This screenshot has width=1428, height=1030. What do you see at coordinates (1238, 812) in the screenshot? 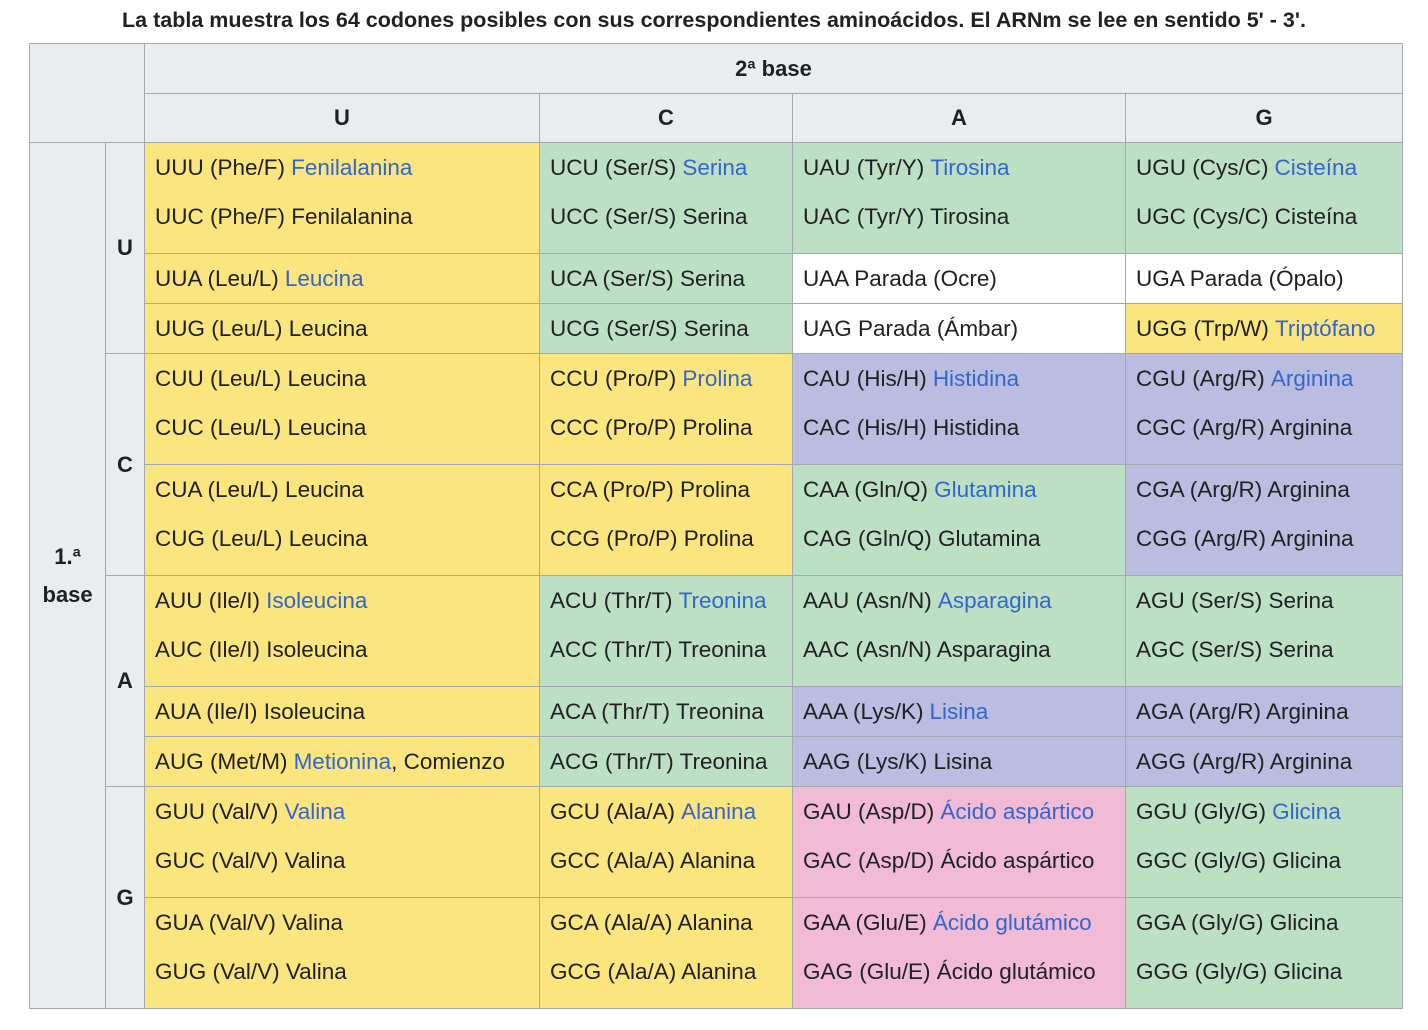
I see `codon-line: GGU (Gly/G) Glicina` at bounding box center [1238, 812].